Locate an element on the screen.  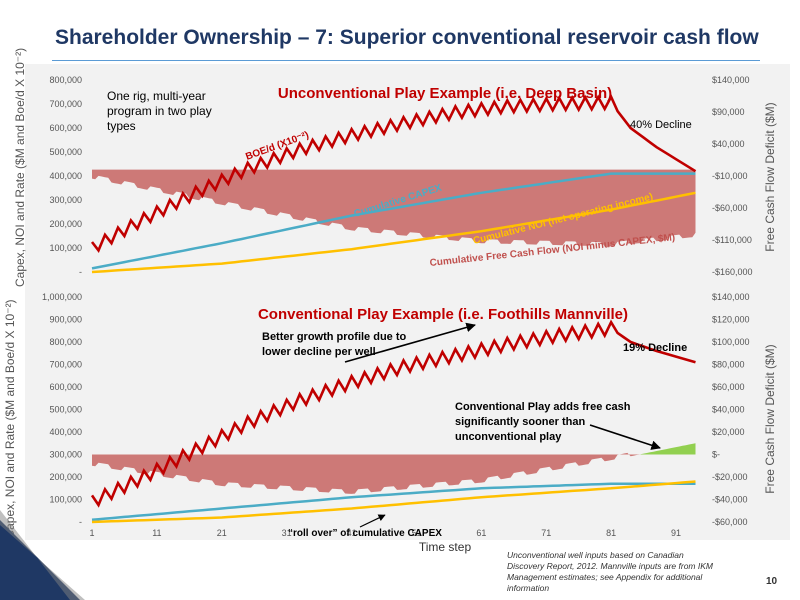
bottom-ytick-right: $120,000 is located at coordinates (731, 320).